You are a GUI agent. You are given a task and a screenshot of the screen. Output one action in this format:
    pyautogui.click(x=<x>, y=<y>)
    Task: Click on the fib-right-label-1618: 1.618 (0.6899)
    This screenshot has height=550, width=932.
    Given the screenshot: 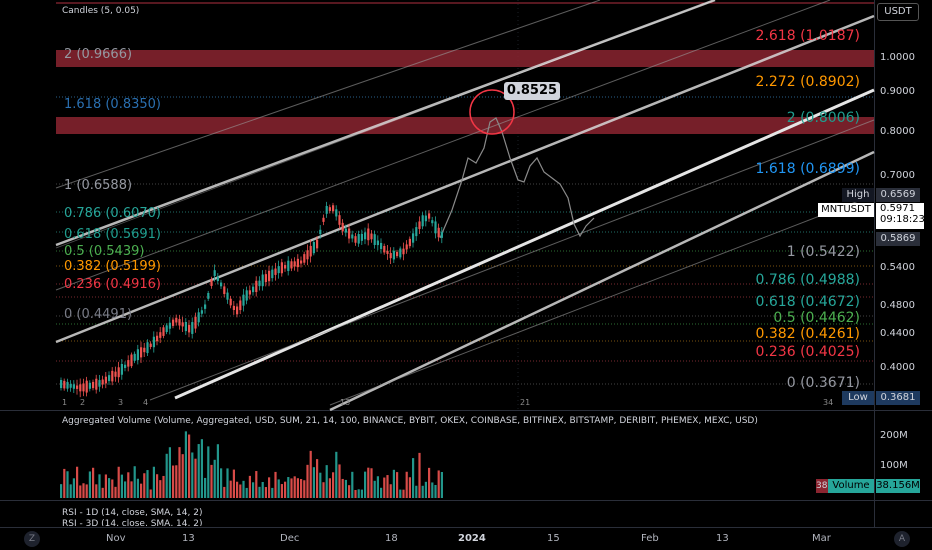 What is the action you would take?
    pyautogui.click(x=807, y=169)
    